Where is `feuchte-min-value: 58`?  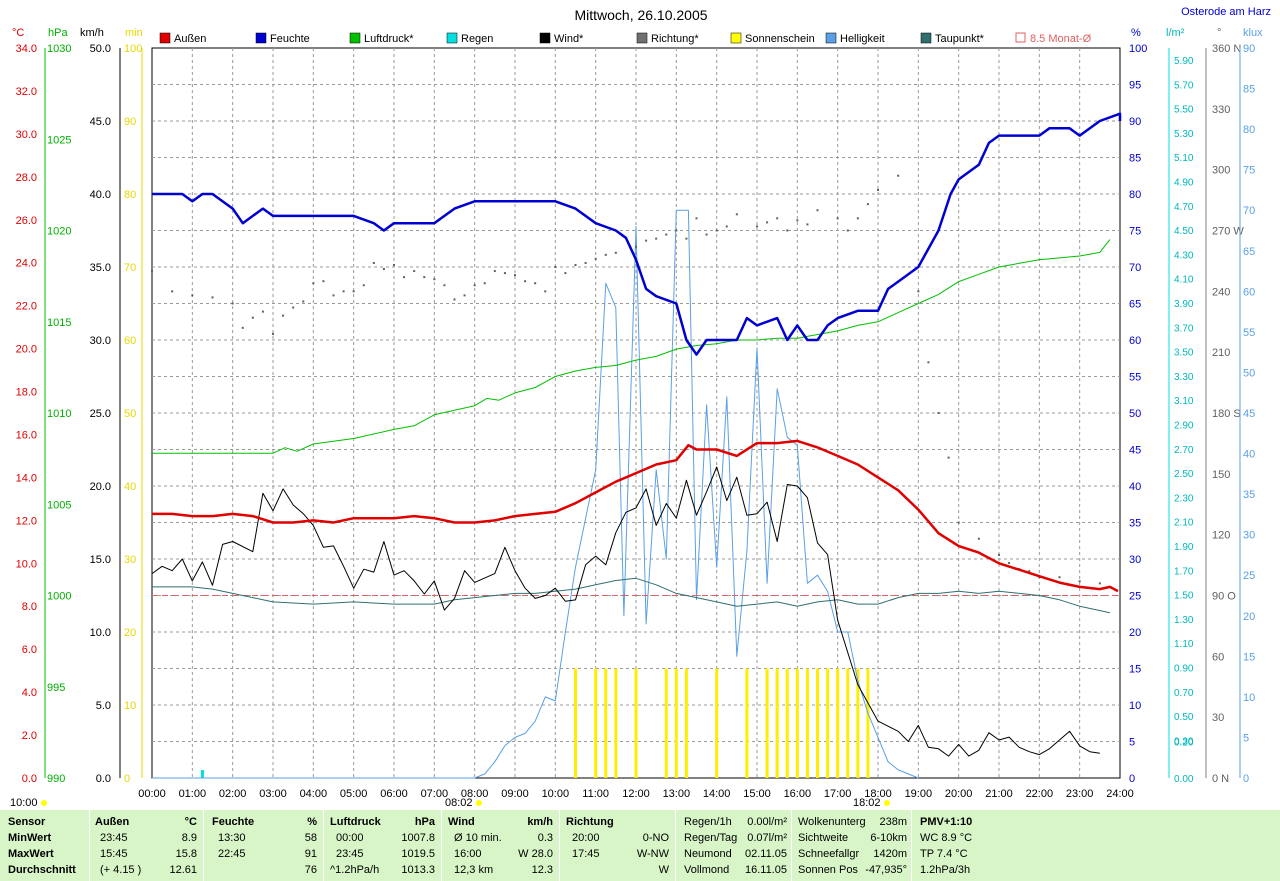
feuchte-min-value: 58 is located at coordinates (310, 838).